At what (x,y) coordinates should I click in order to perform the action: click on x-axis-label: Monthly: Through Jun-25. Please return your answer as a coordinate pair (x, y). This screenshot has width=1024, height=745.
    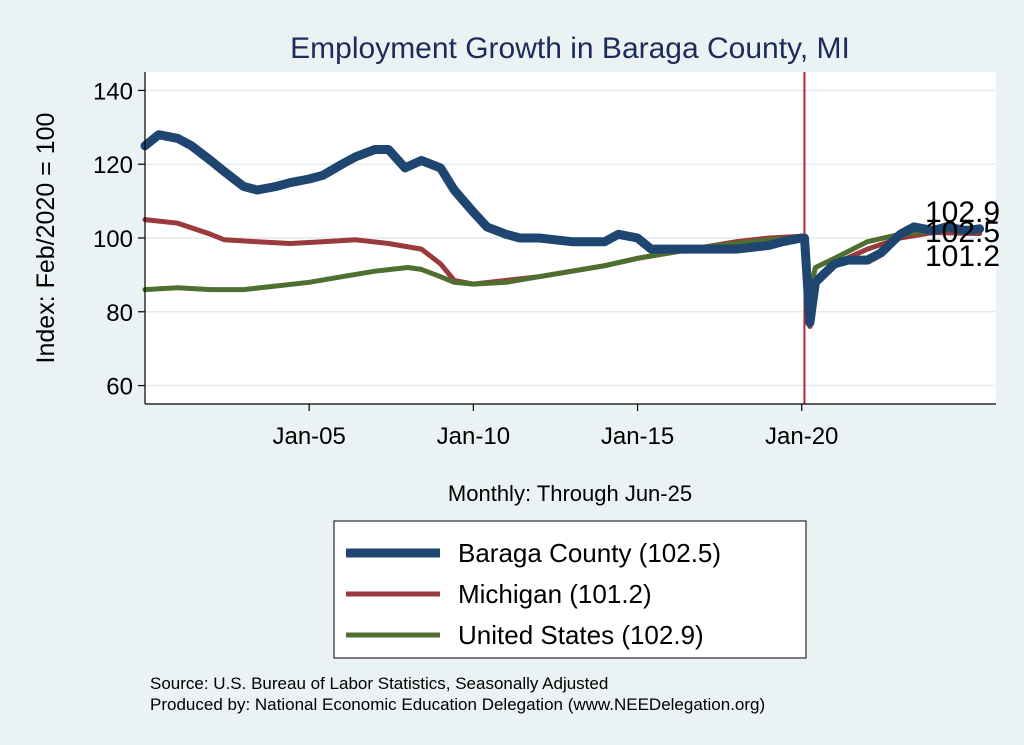
    Looking at the image, I should click on (570, 493).